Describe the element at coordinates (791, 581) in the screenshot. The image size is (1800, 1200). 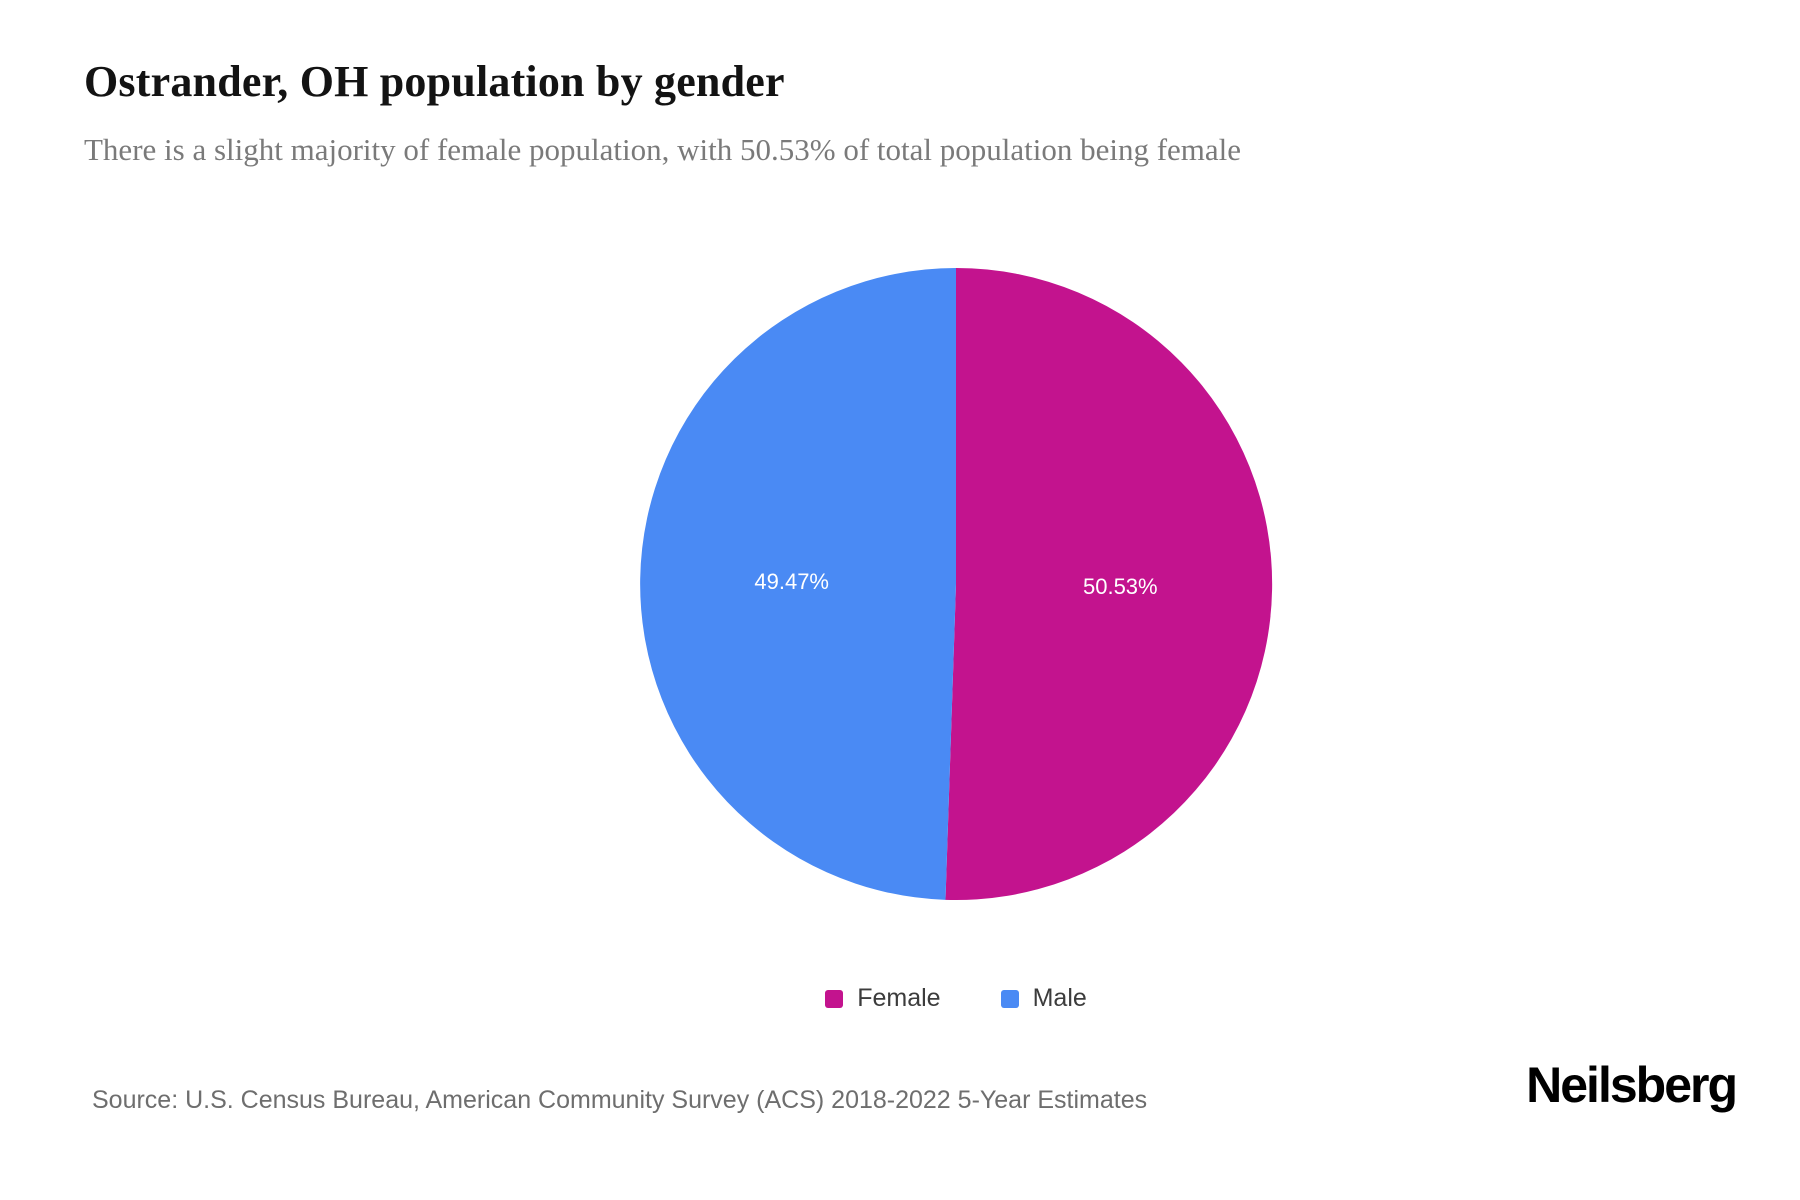
I see `slice-label-male: 49.47%` at that location.